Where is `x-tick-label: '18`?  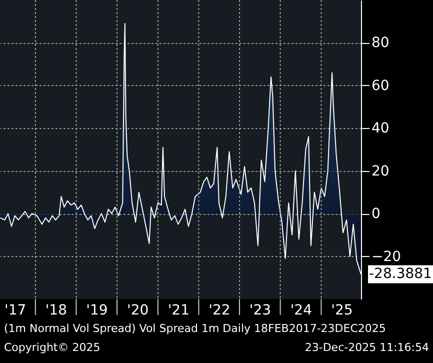 x-tick-label: '18 is located at coordinates (56, 310).